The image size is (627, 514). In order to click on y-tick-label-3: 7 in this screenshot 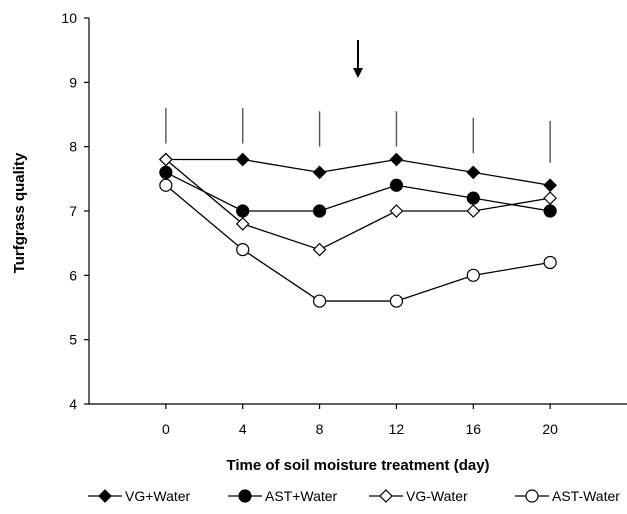, I will do `click(73, 211)`.